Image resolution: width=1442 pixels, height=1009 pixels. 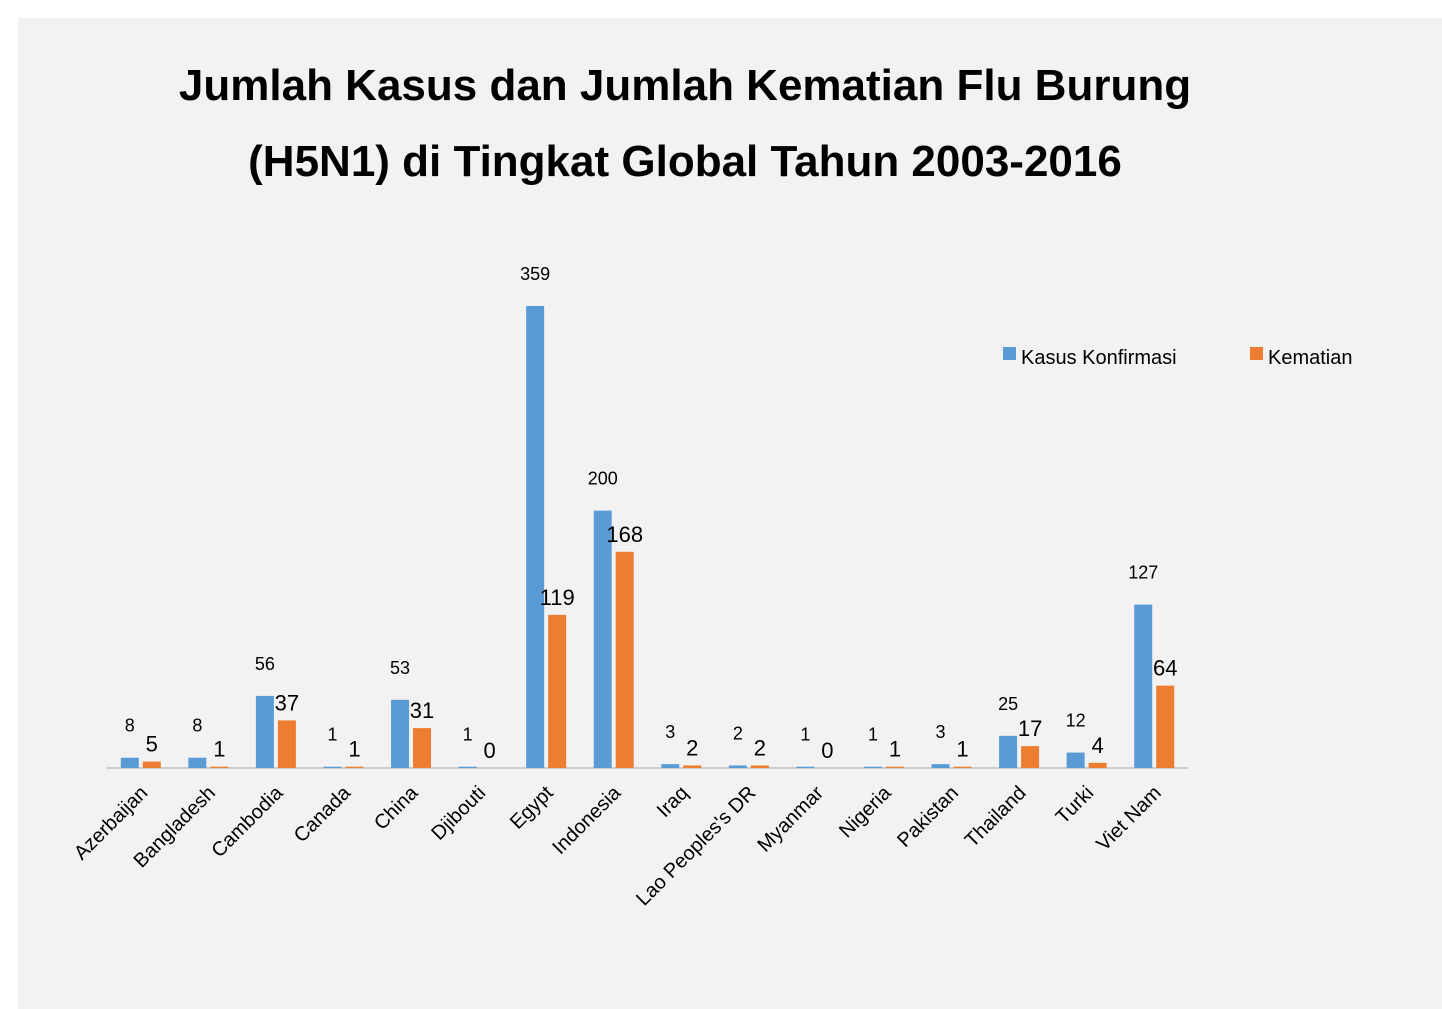 I want to click on data-label: 37, so click(x=287, y=702).